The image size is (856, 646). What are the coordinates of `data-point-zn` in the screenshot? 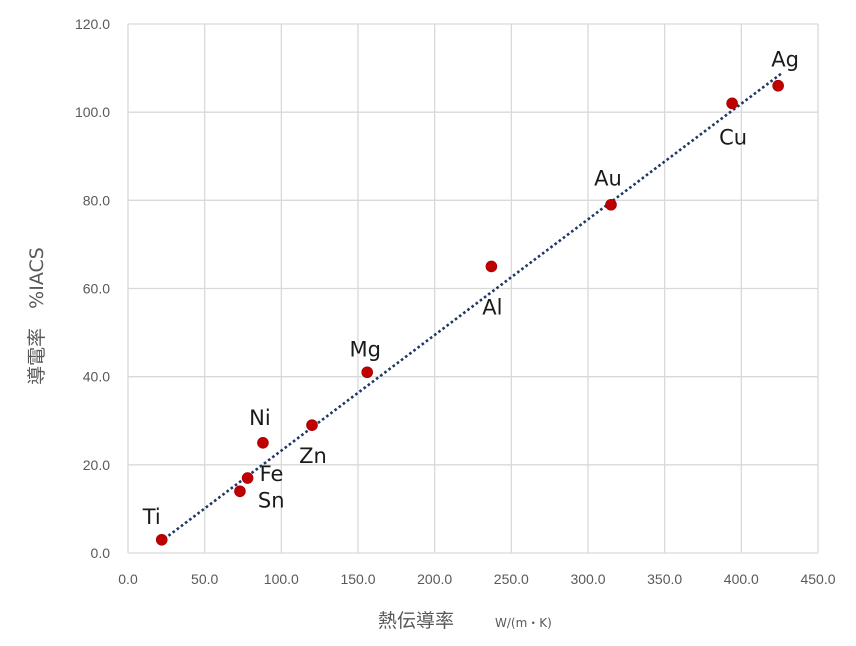 It's located at (312, 425).